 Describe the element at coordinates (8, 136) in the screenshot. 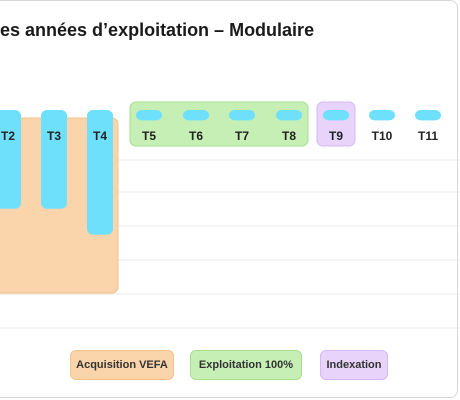

I see `tick-label-t2: T2` at that location.